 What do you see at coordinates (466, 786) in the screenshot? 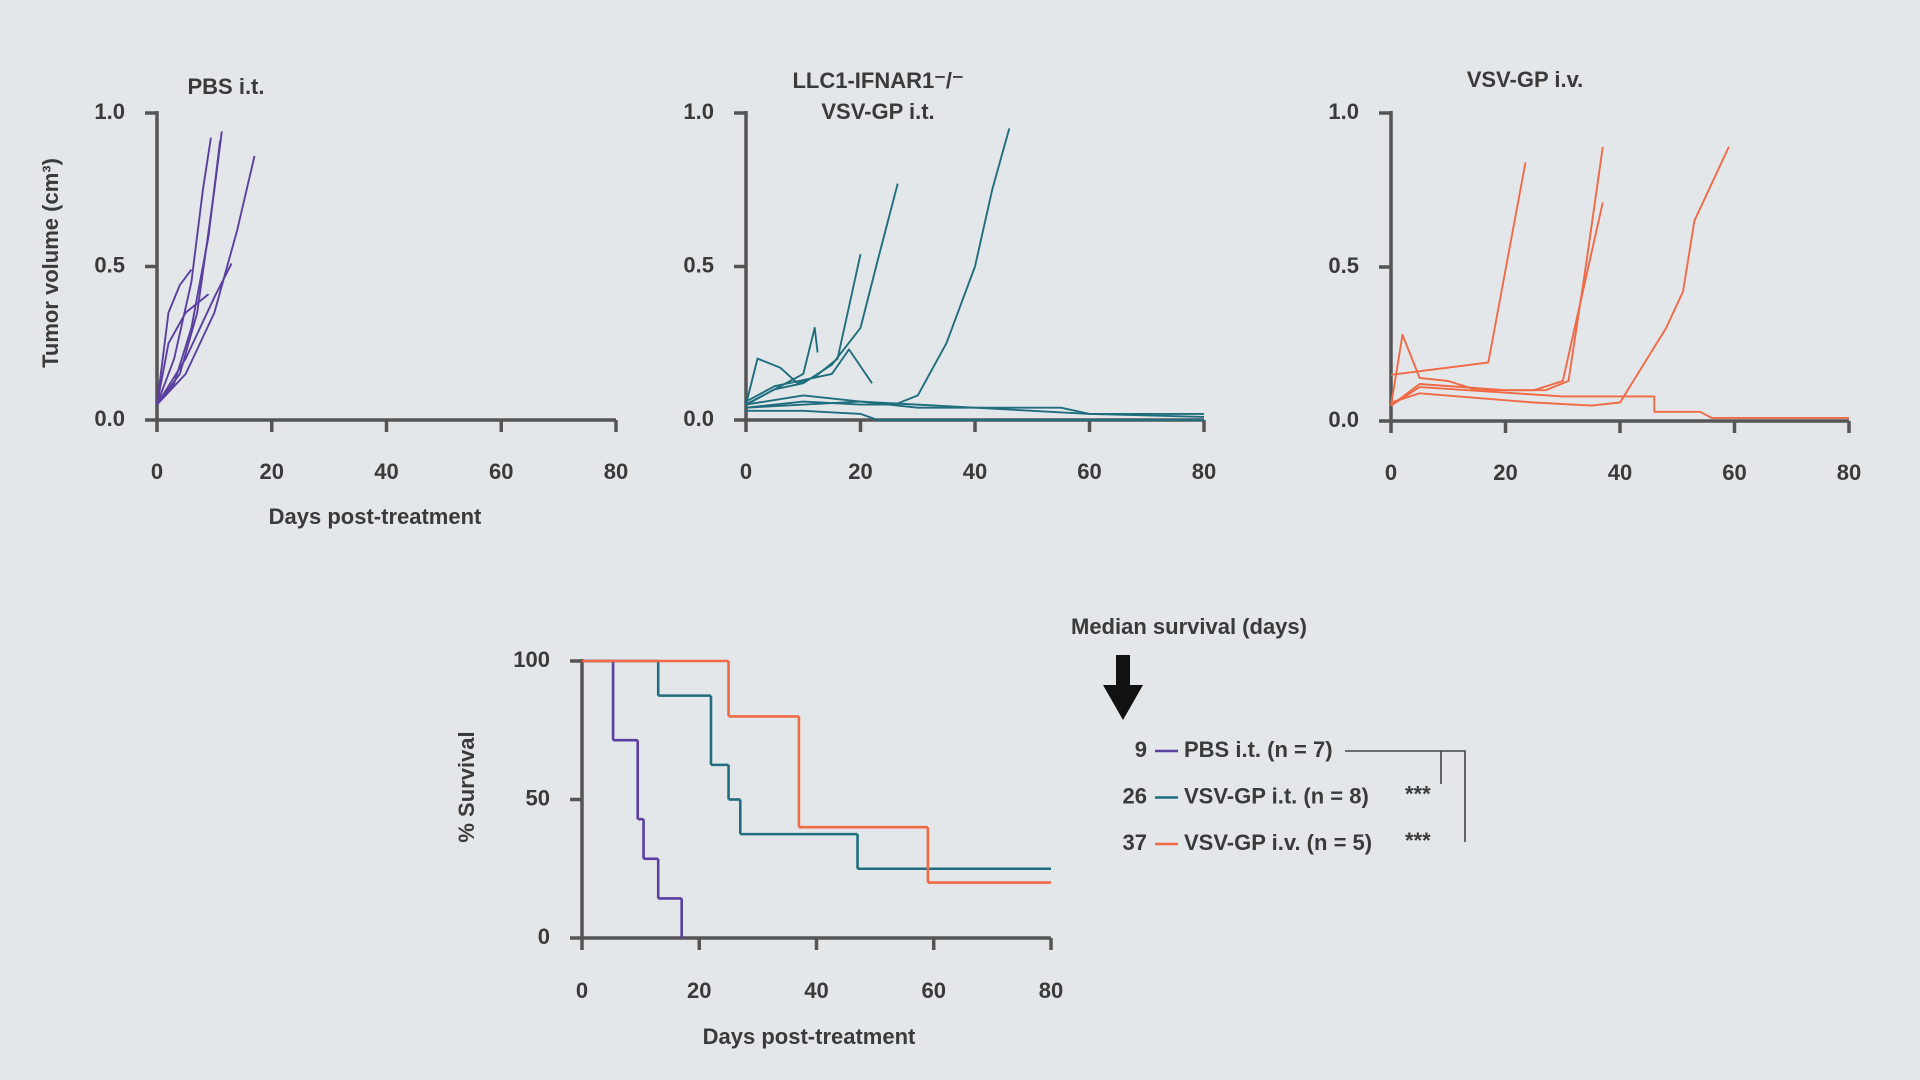
I see `y-axis-label: % Survival` at bounding box center [466, 786].